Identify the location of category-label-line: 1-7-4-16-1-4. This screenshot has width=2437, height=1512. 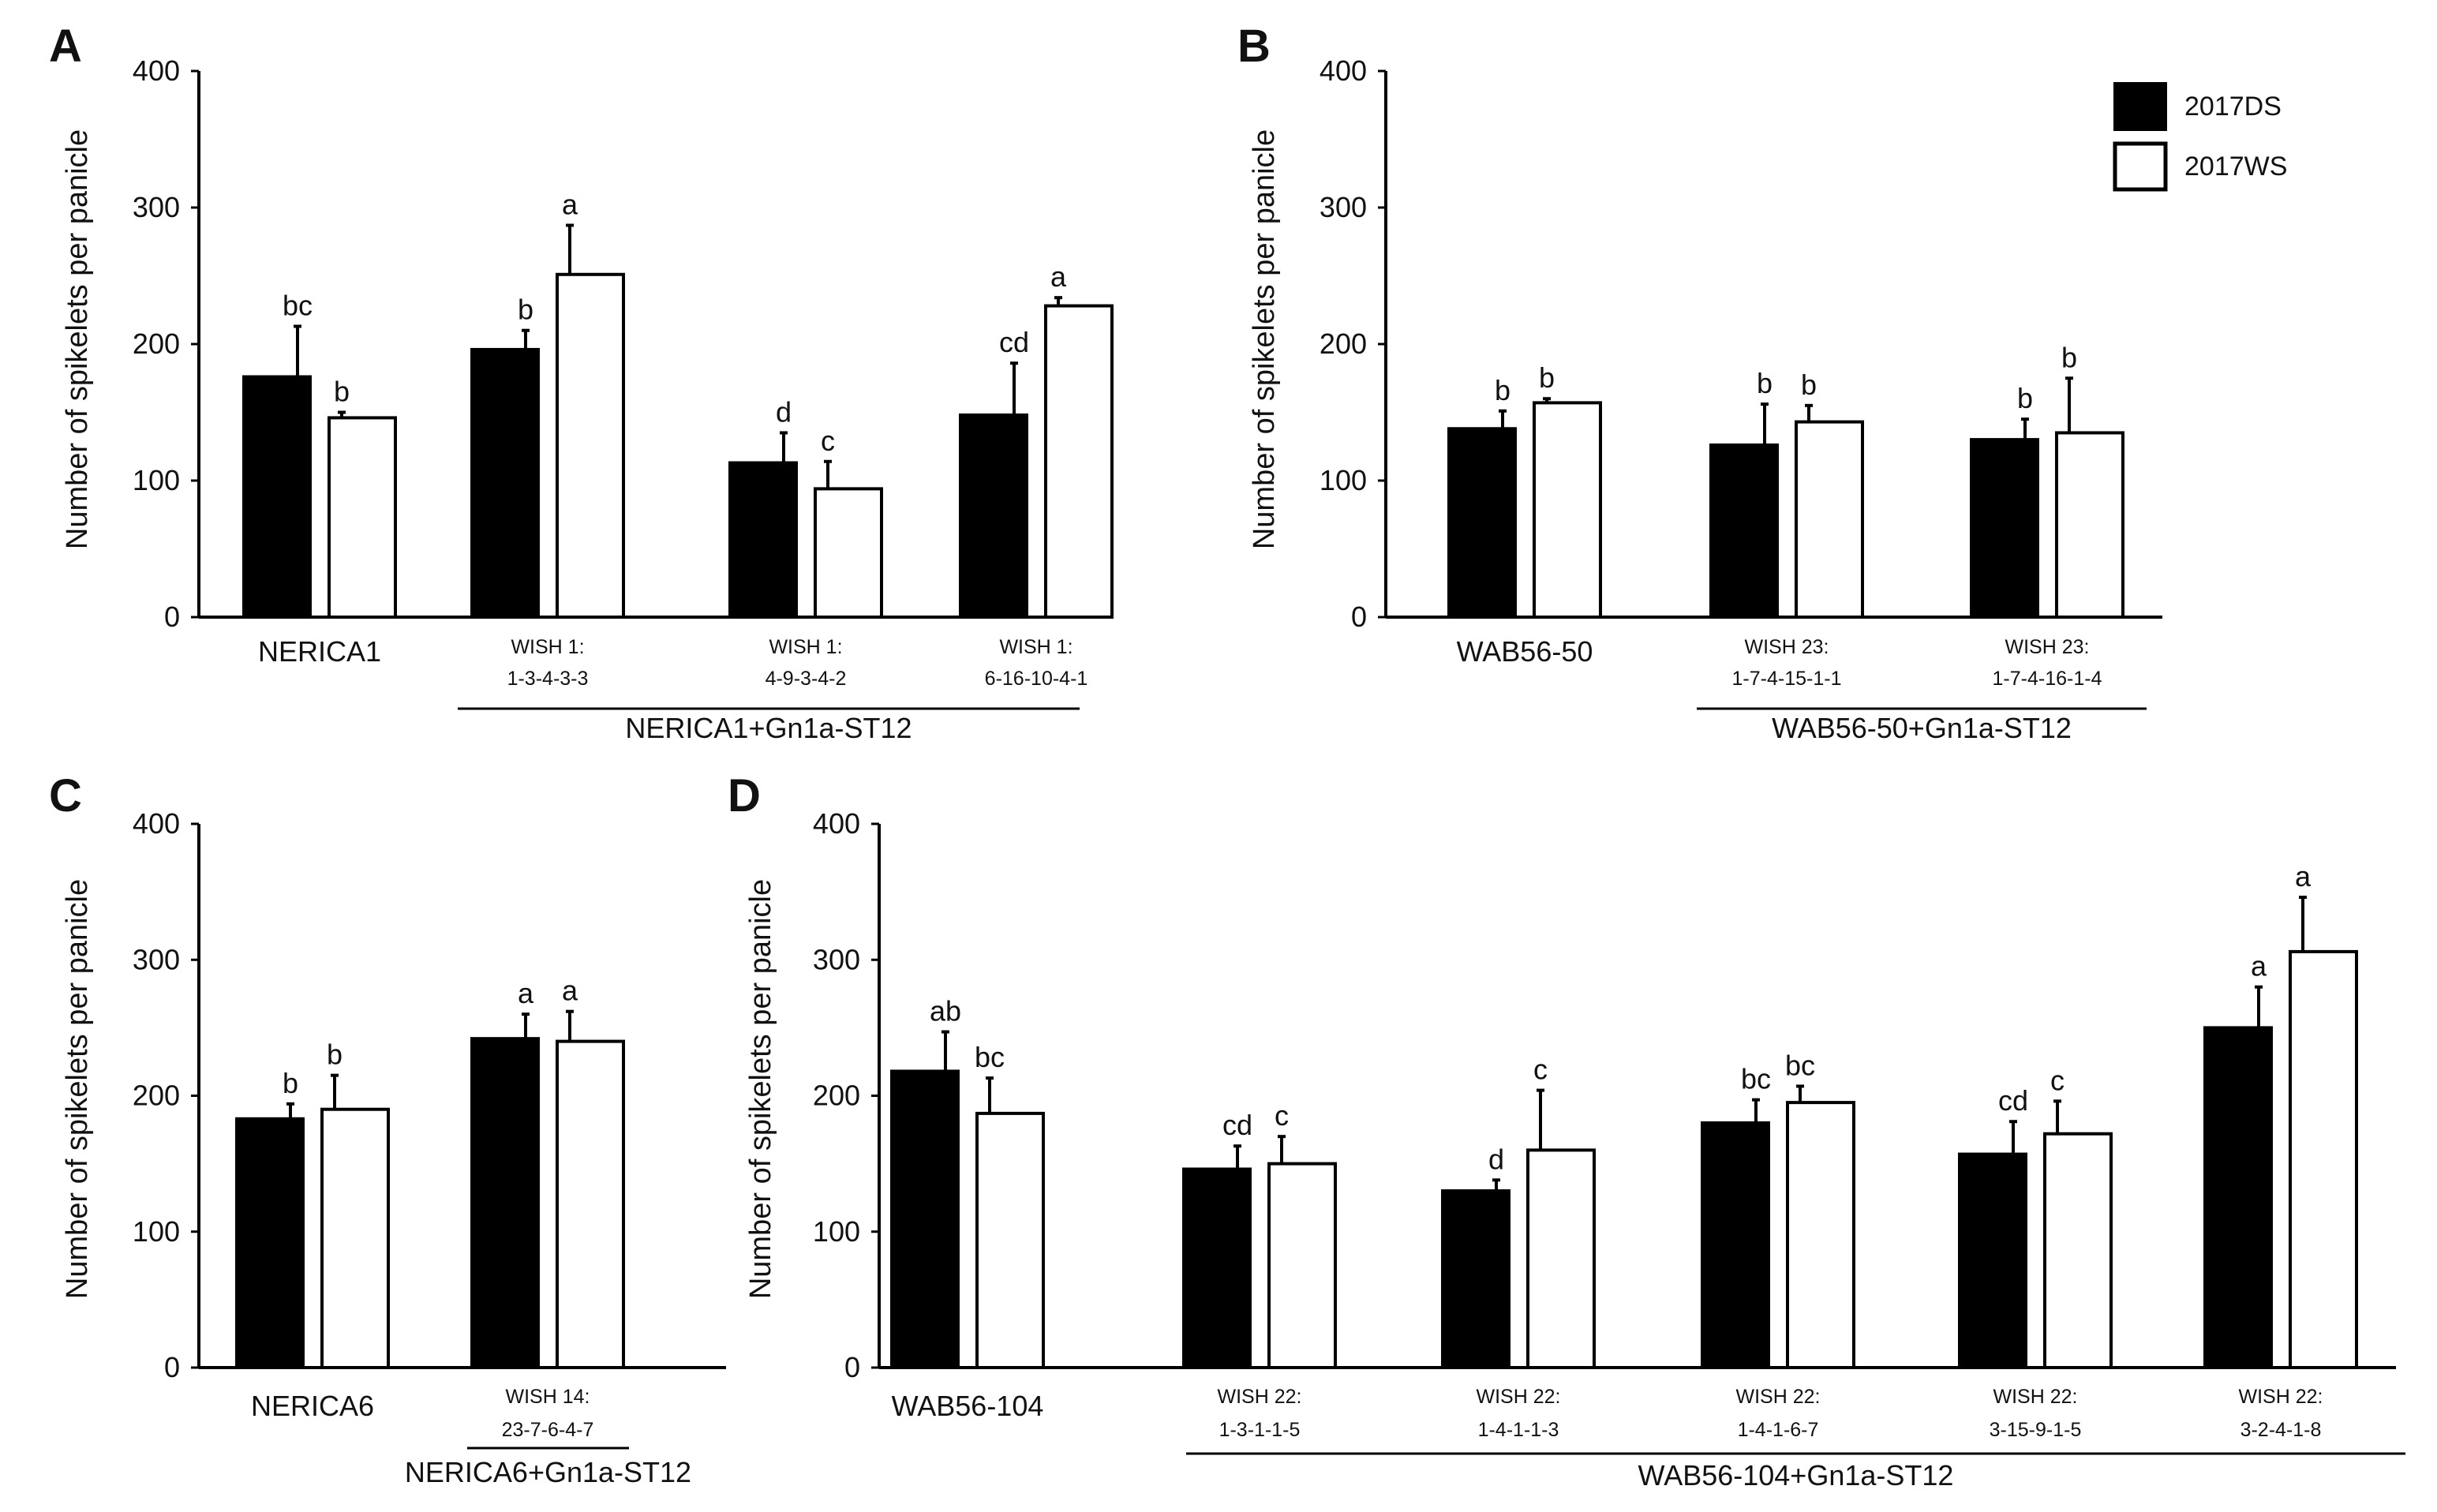
(2047, 679).